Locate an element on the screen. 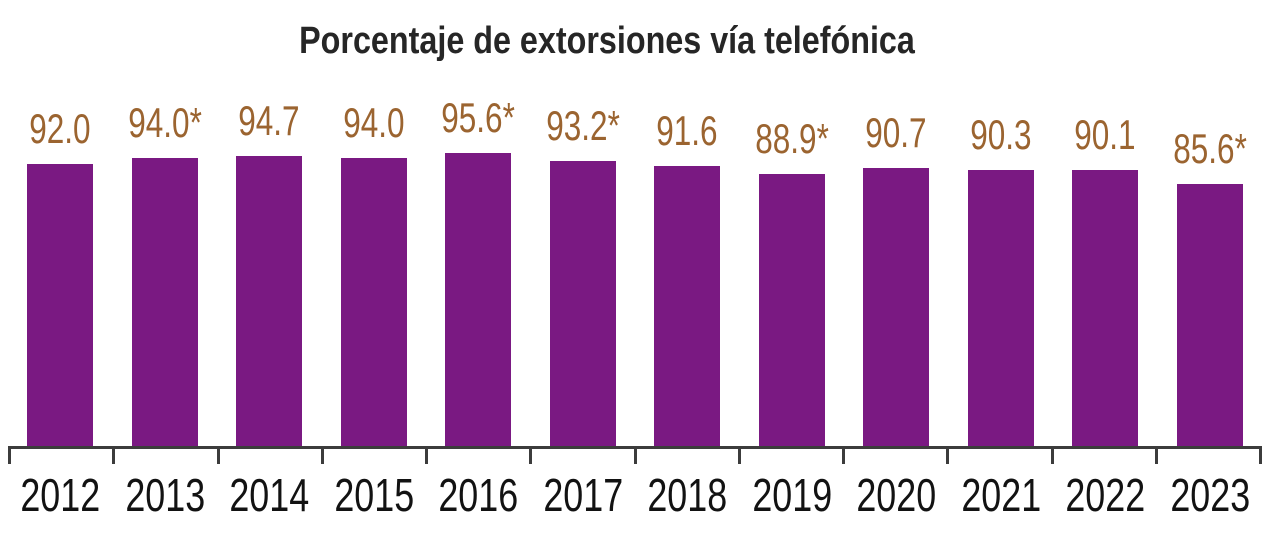  bar-column: 93.2* is located at coordinates (583, 273).